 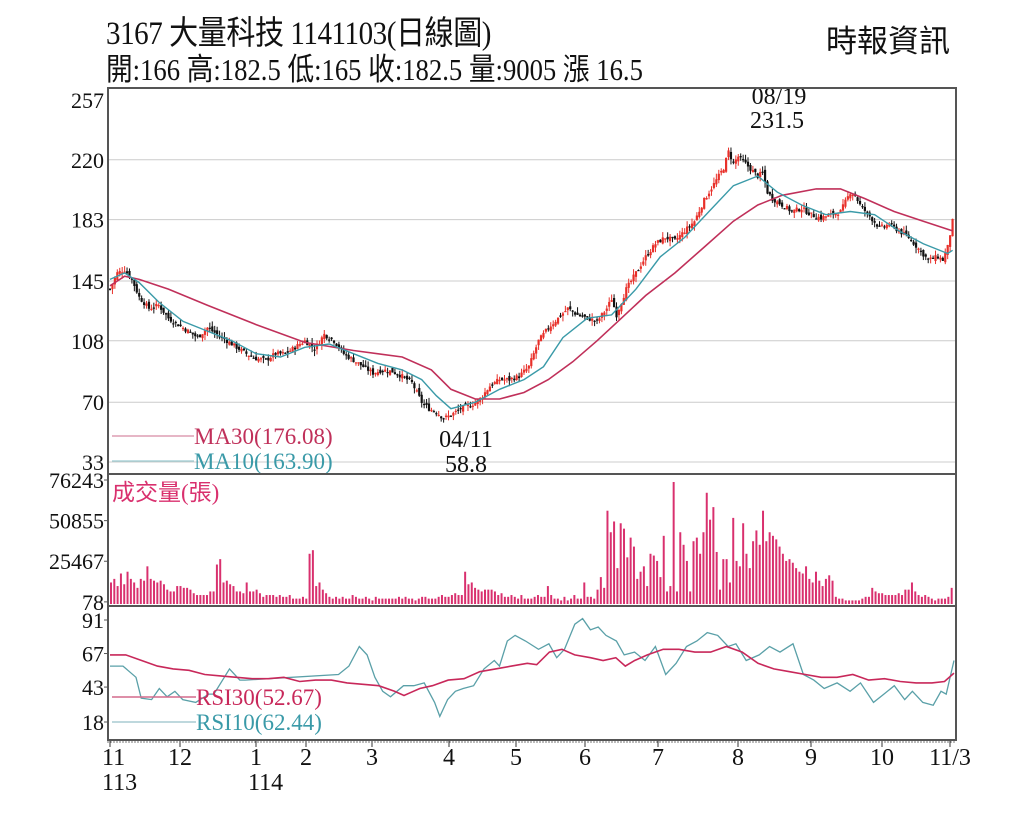 What do you see at coordinates (93, 402) in the screenshot?
I see `price-tick-label: 70` at bounding box center [93, 402].